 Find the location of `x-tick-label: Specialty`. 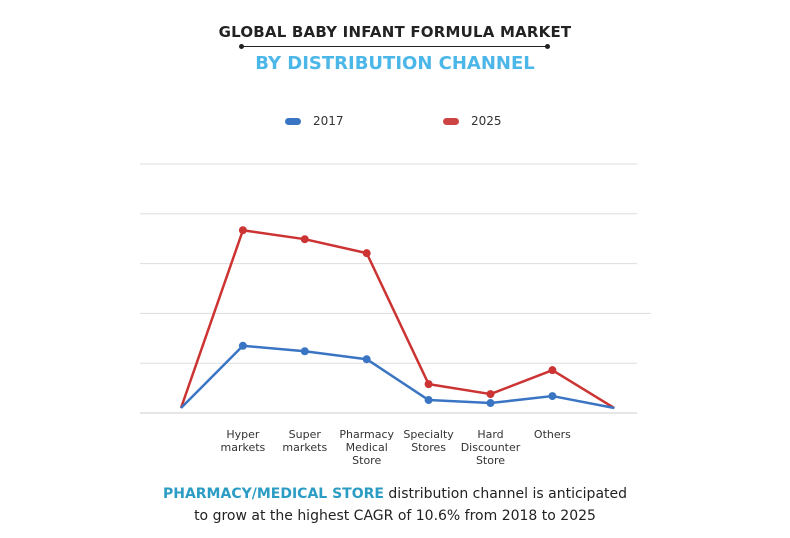

x-tick-label: Specialty is located at coordinates (428, 434).